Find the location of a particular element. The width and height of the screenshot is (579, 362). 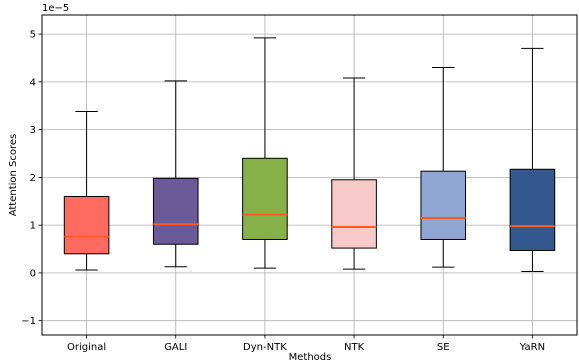

box-yarn is located at coordinates (532, 159).